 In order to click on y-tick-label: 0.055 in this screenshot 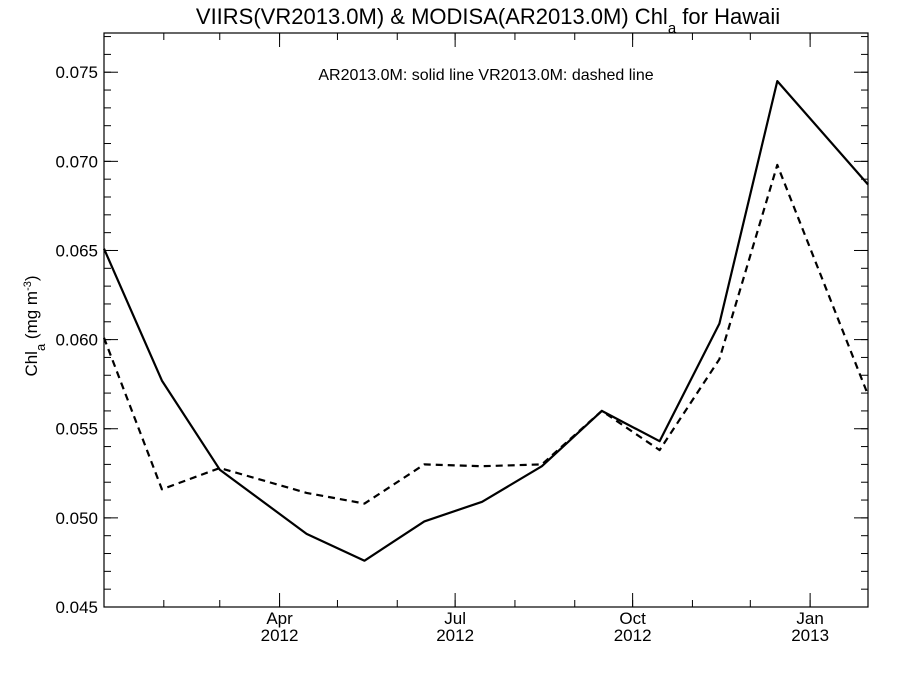, I will do `click(76, 429)`.